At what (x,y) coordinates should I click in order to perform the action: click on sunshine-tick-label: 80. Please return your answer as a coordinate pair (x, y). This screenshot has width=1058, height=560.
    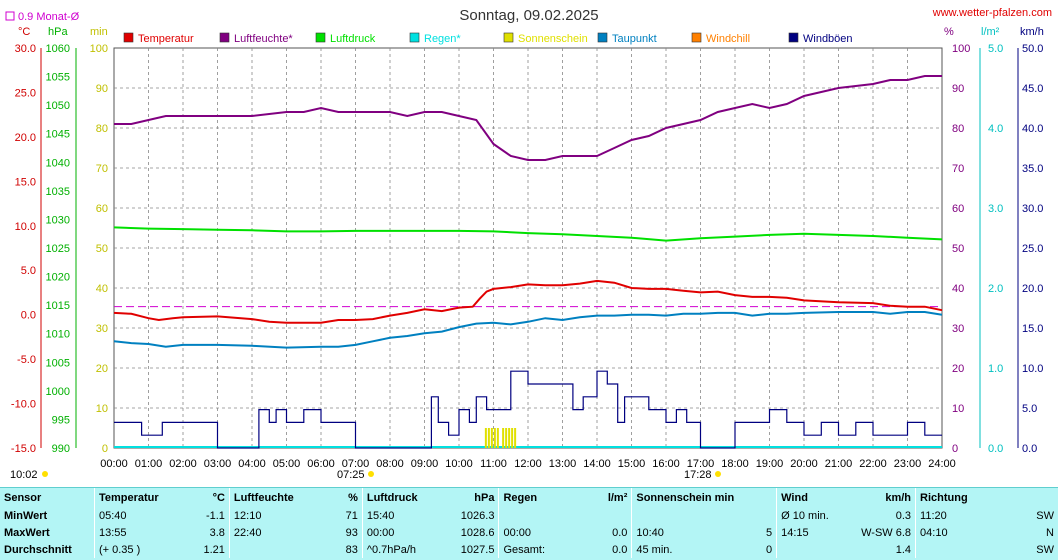
    Looking at the image, I should click on (102, 129).